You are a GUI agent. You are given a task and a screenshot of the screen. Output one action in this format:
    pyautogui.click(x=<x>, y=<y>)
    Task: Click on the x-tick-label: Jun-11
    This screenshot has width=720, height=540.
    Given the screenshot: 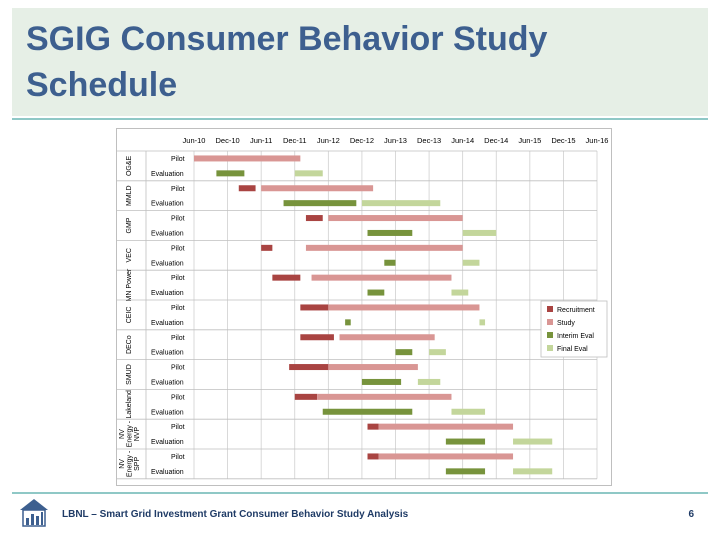 What is the action you would take?
    pyautogui.click(x=261, y=140)
    